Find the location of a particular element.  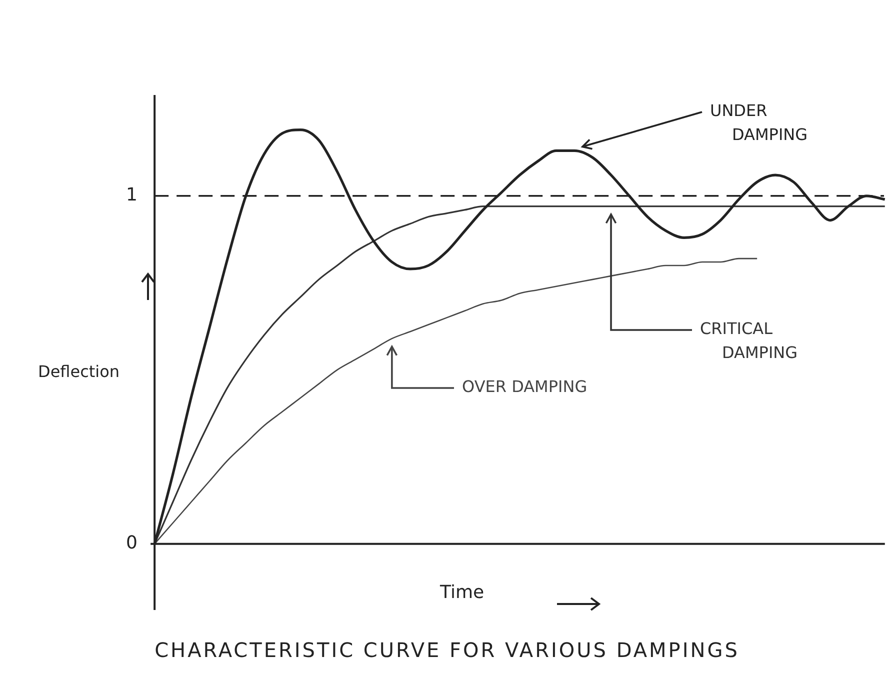

y-tick-label: 1 is located at coordinates (132, 195).